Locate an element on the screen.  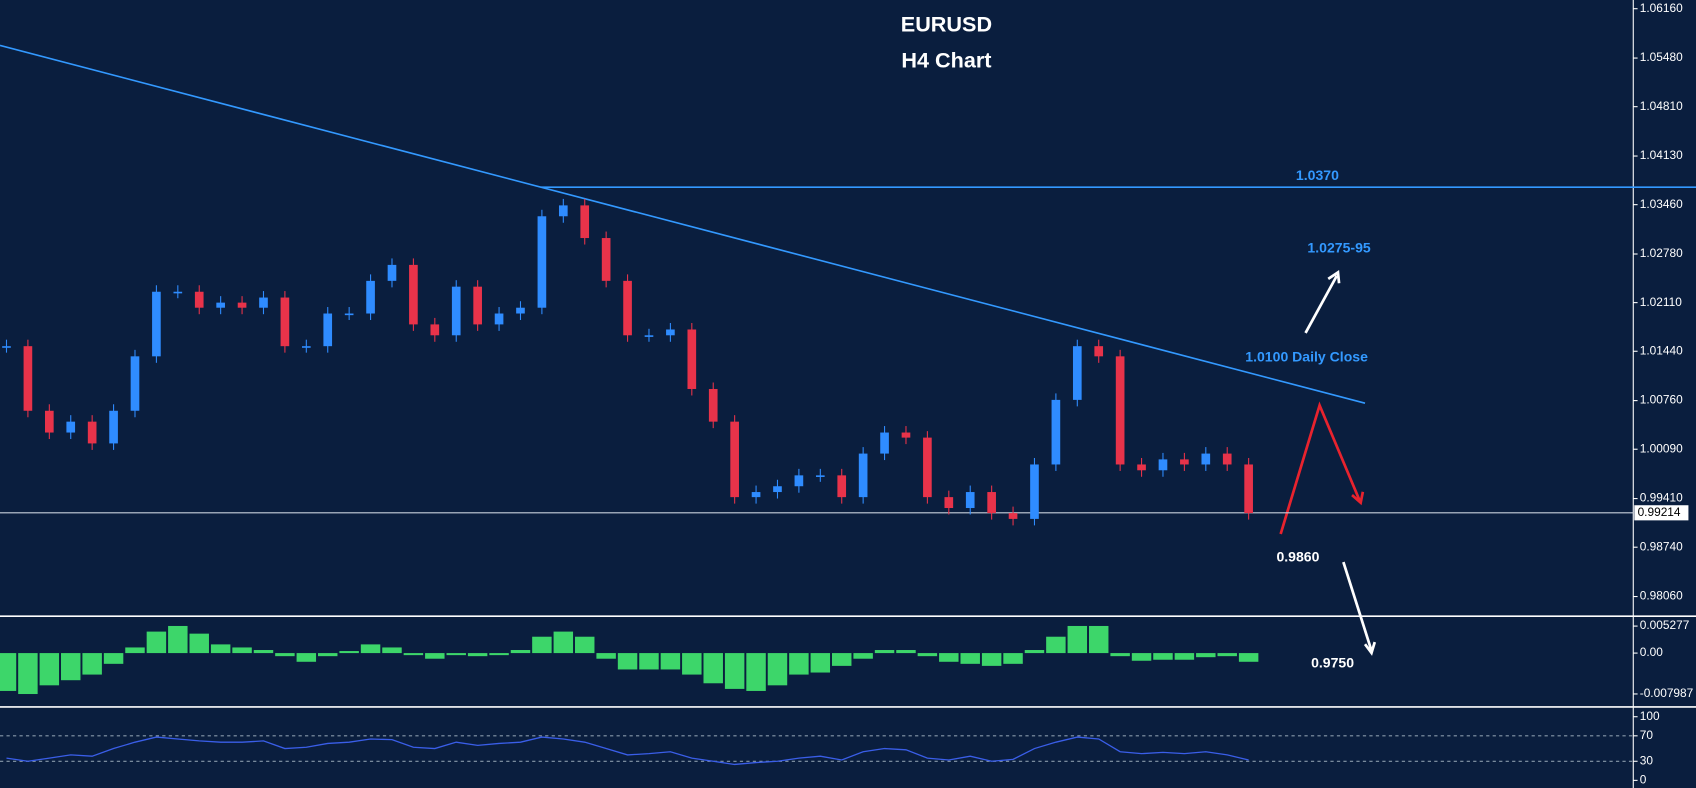
chart-title: EURUSD is located at coordinates (946, 24).